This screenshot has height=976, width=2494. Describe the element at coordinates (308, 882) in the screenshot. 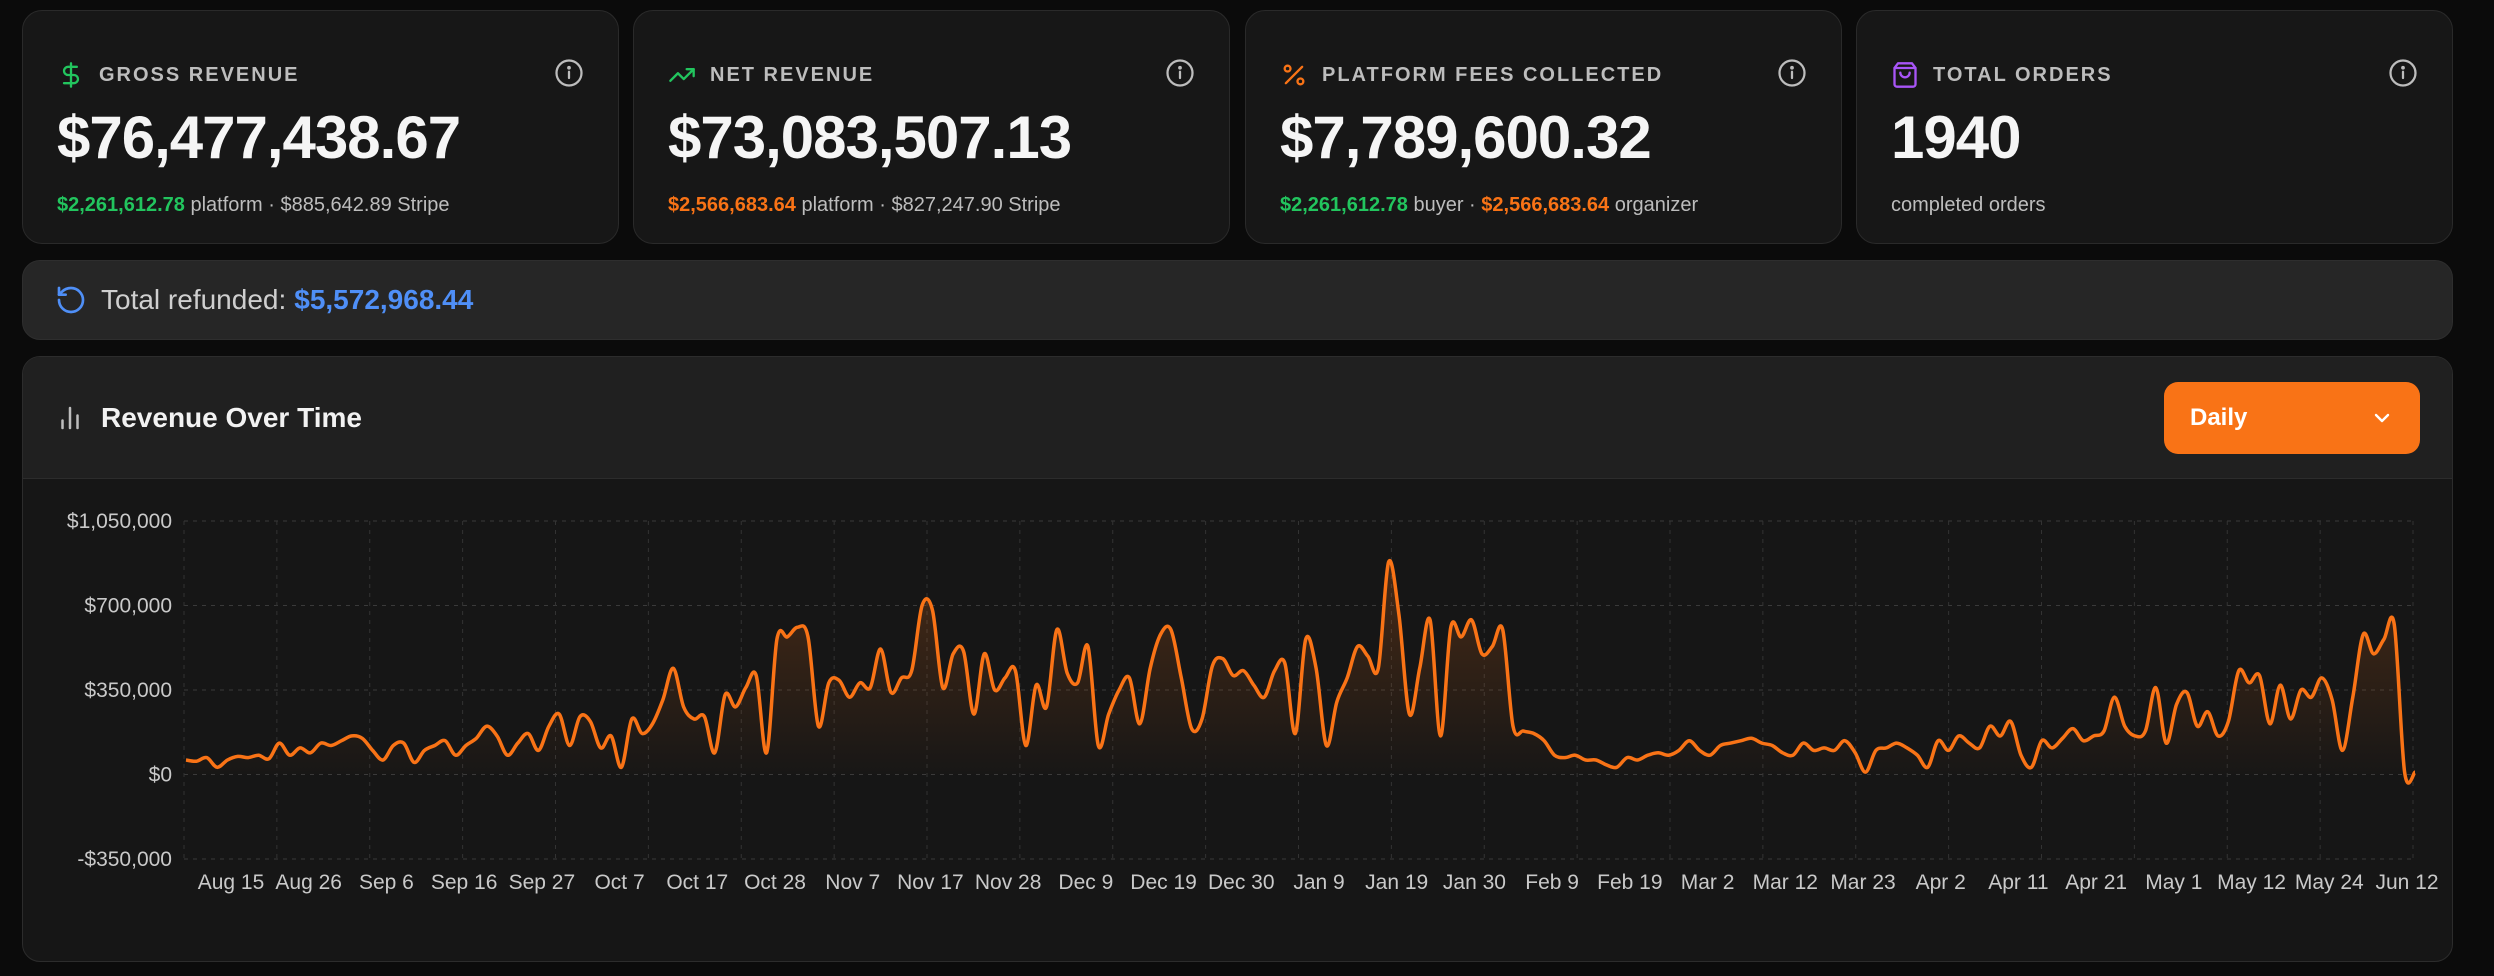

I see `x-tick-label: Aug 26` at that location.